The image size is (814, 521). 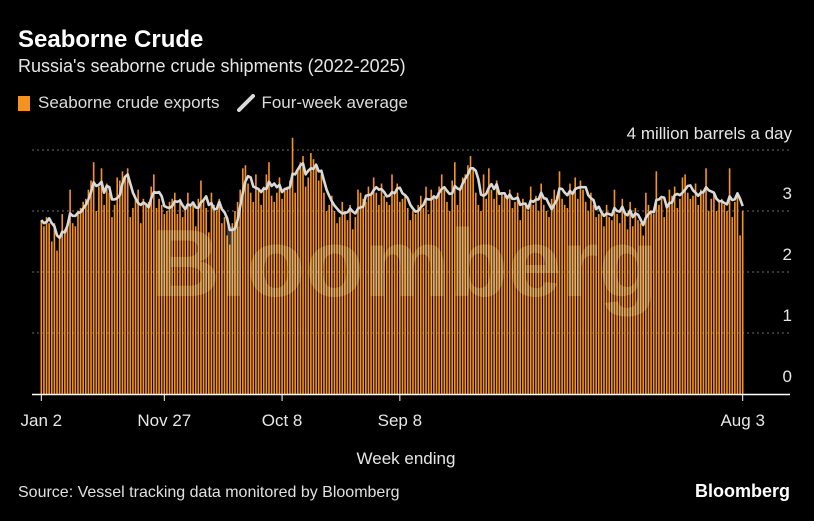 What do you see at coordinates (42, 420) in the screenshot?
I see `x-tick-label: Jan 2` at bounding box center [42, 420].